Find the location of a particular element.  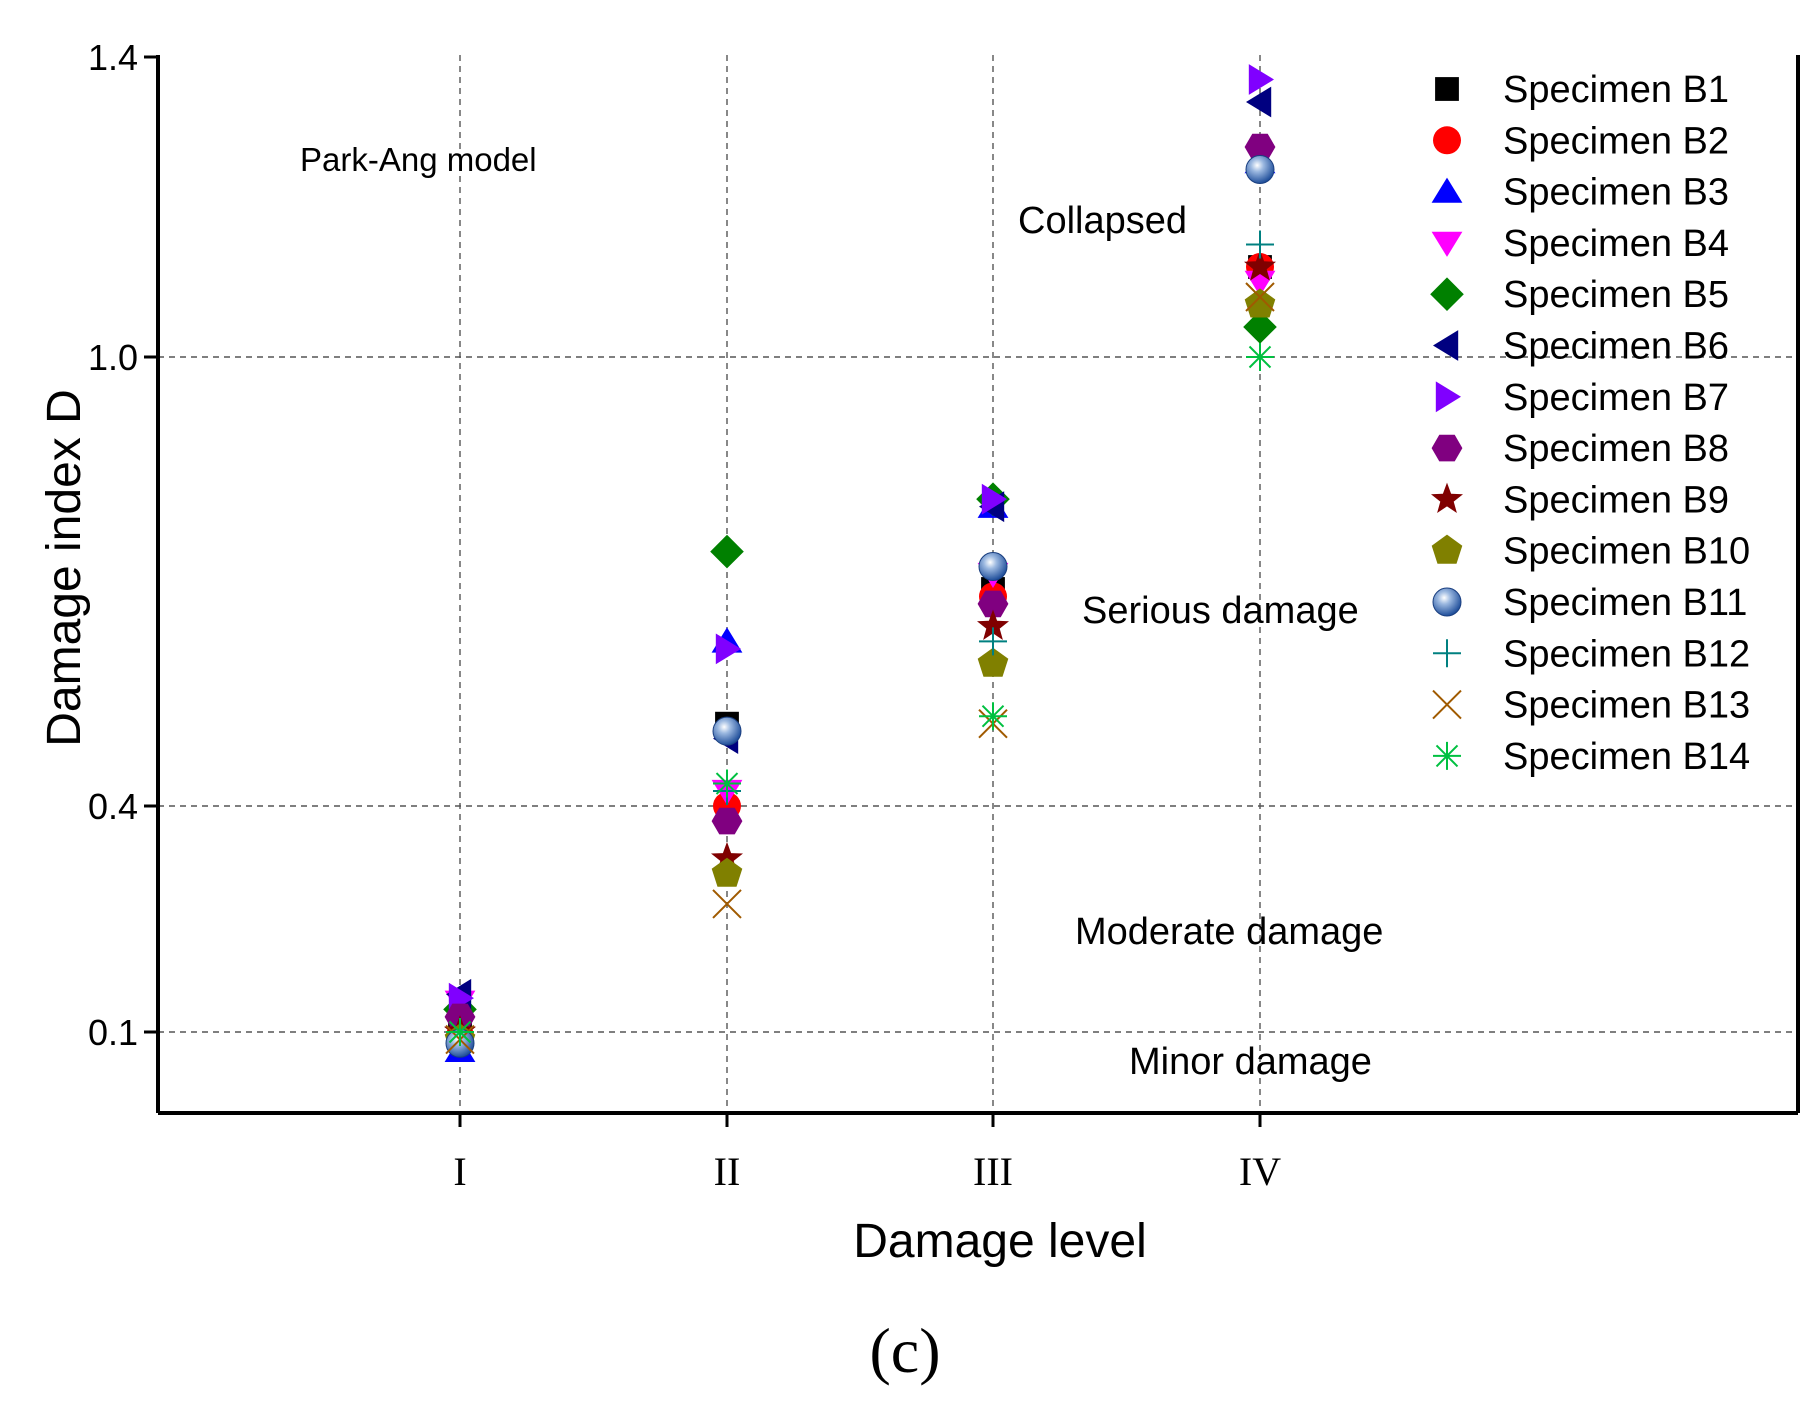

y-tick-label: 0.1 is located at coordinates (113, 1032).